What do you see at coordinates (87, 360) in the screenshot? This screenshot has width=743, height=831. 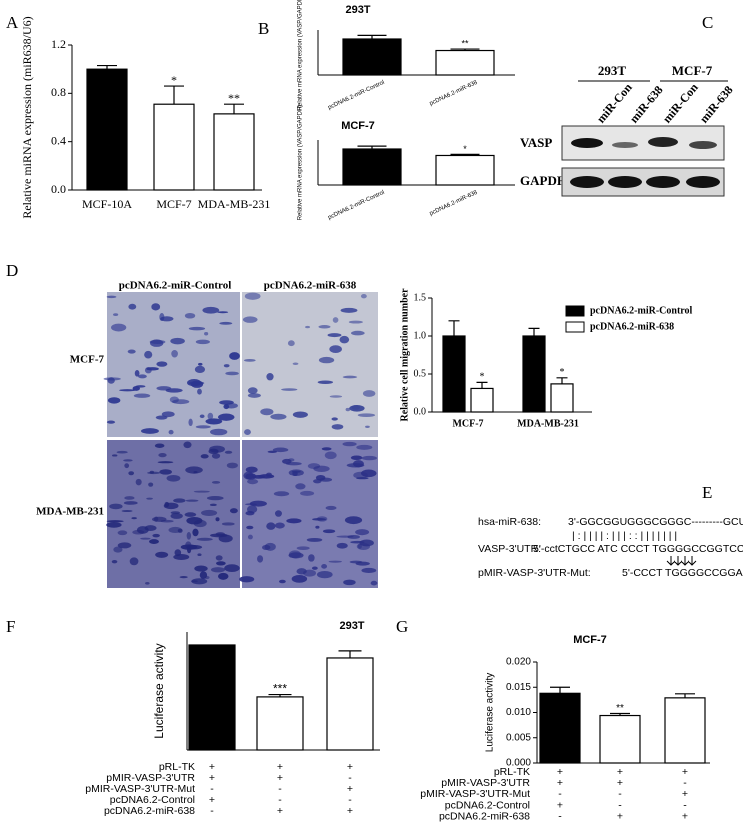 I see `row-label: MCF-7` at bounding box center [87, 360].